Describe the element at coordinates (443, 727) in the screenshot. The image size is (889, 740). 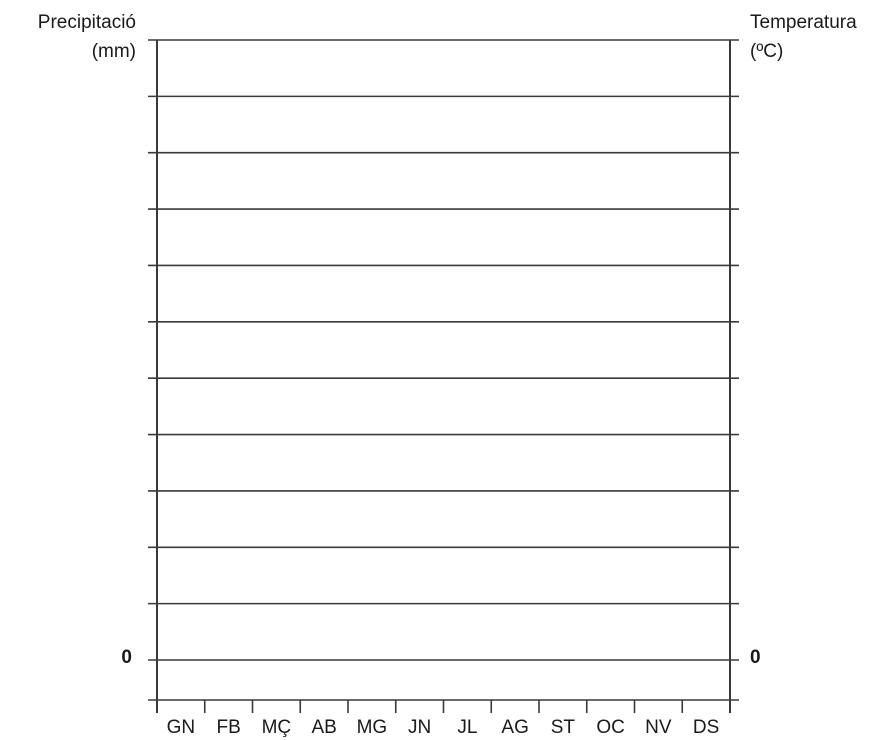
I see `month-labels: GN FB MÇ AB MG JN JL AG ST OC NV DS` at that location.